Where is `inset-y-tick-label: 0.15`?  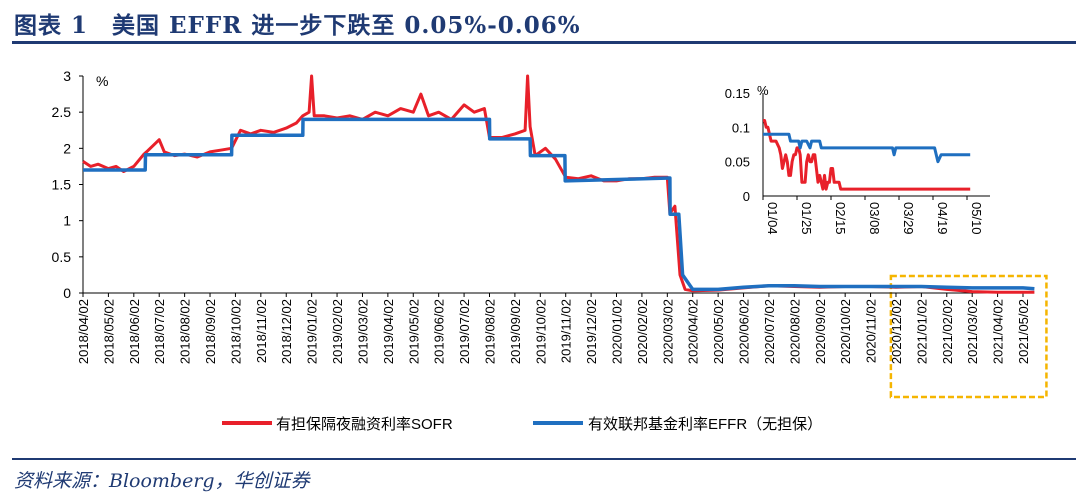
inset-y-tick-label: 0.15 is located at coordinates (737, 93).